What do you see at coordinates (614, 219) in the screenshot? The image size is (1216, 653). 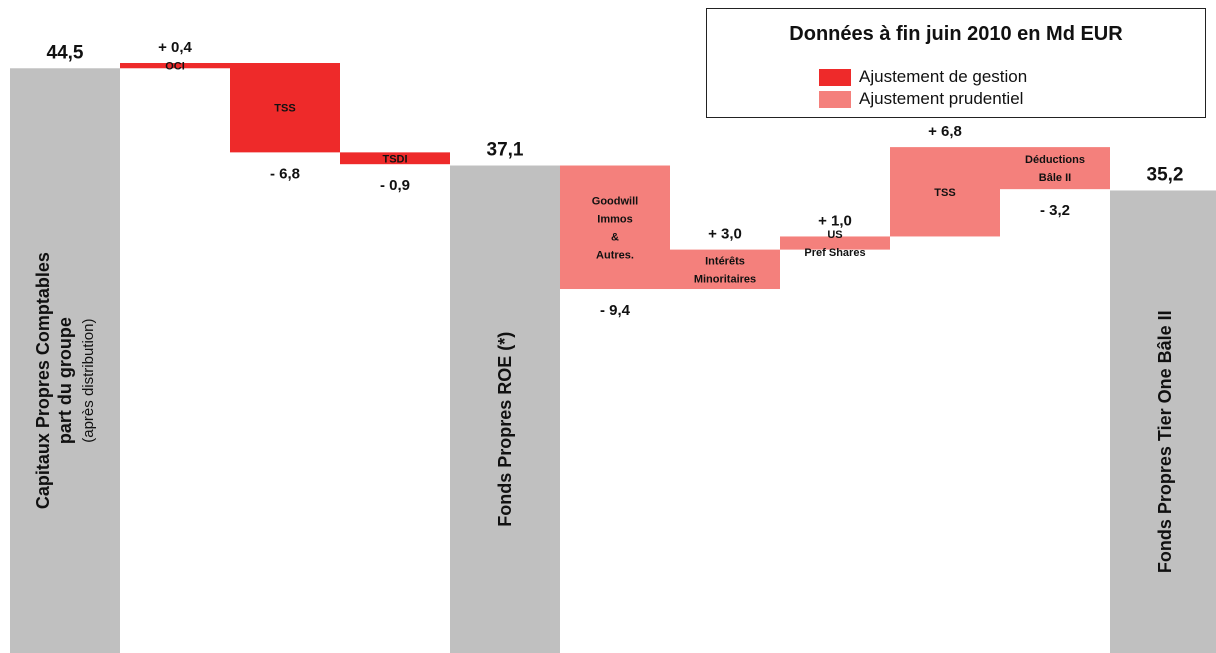 I see `bar-label-5-1: Immos` at bounding box center [614, 219].